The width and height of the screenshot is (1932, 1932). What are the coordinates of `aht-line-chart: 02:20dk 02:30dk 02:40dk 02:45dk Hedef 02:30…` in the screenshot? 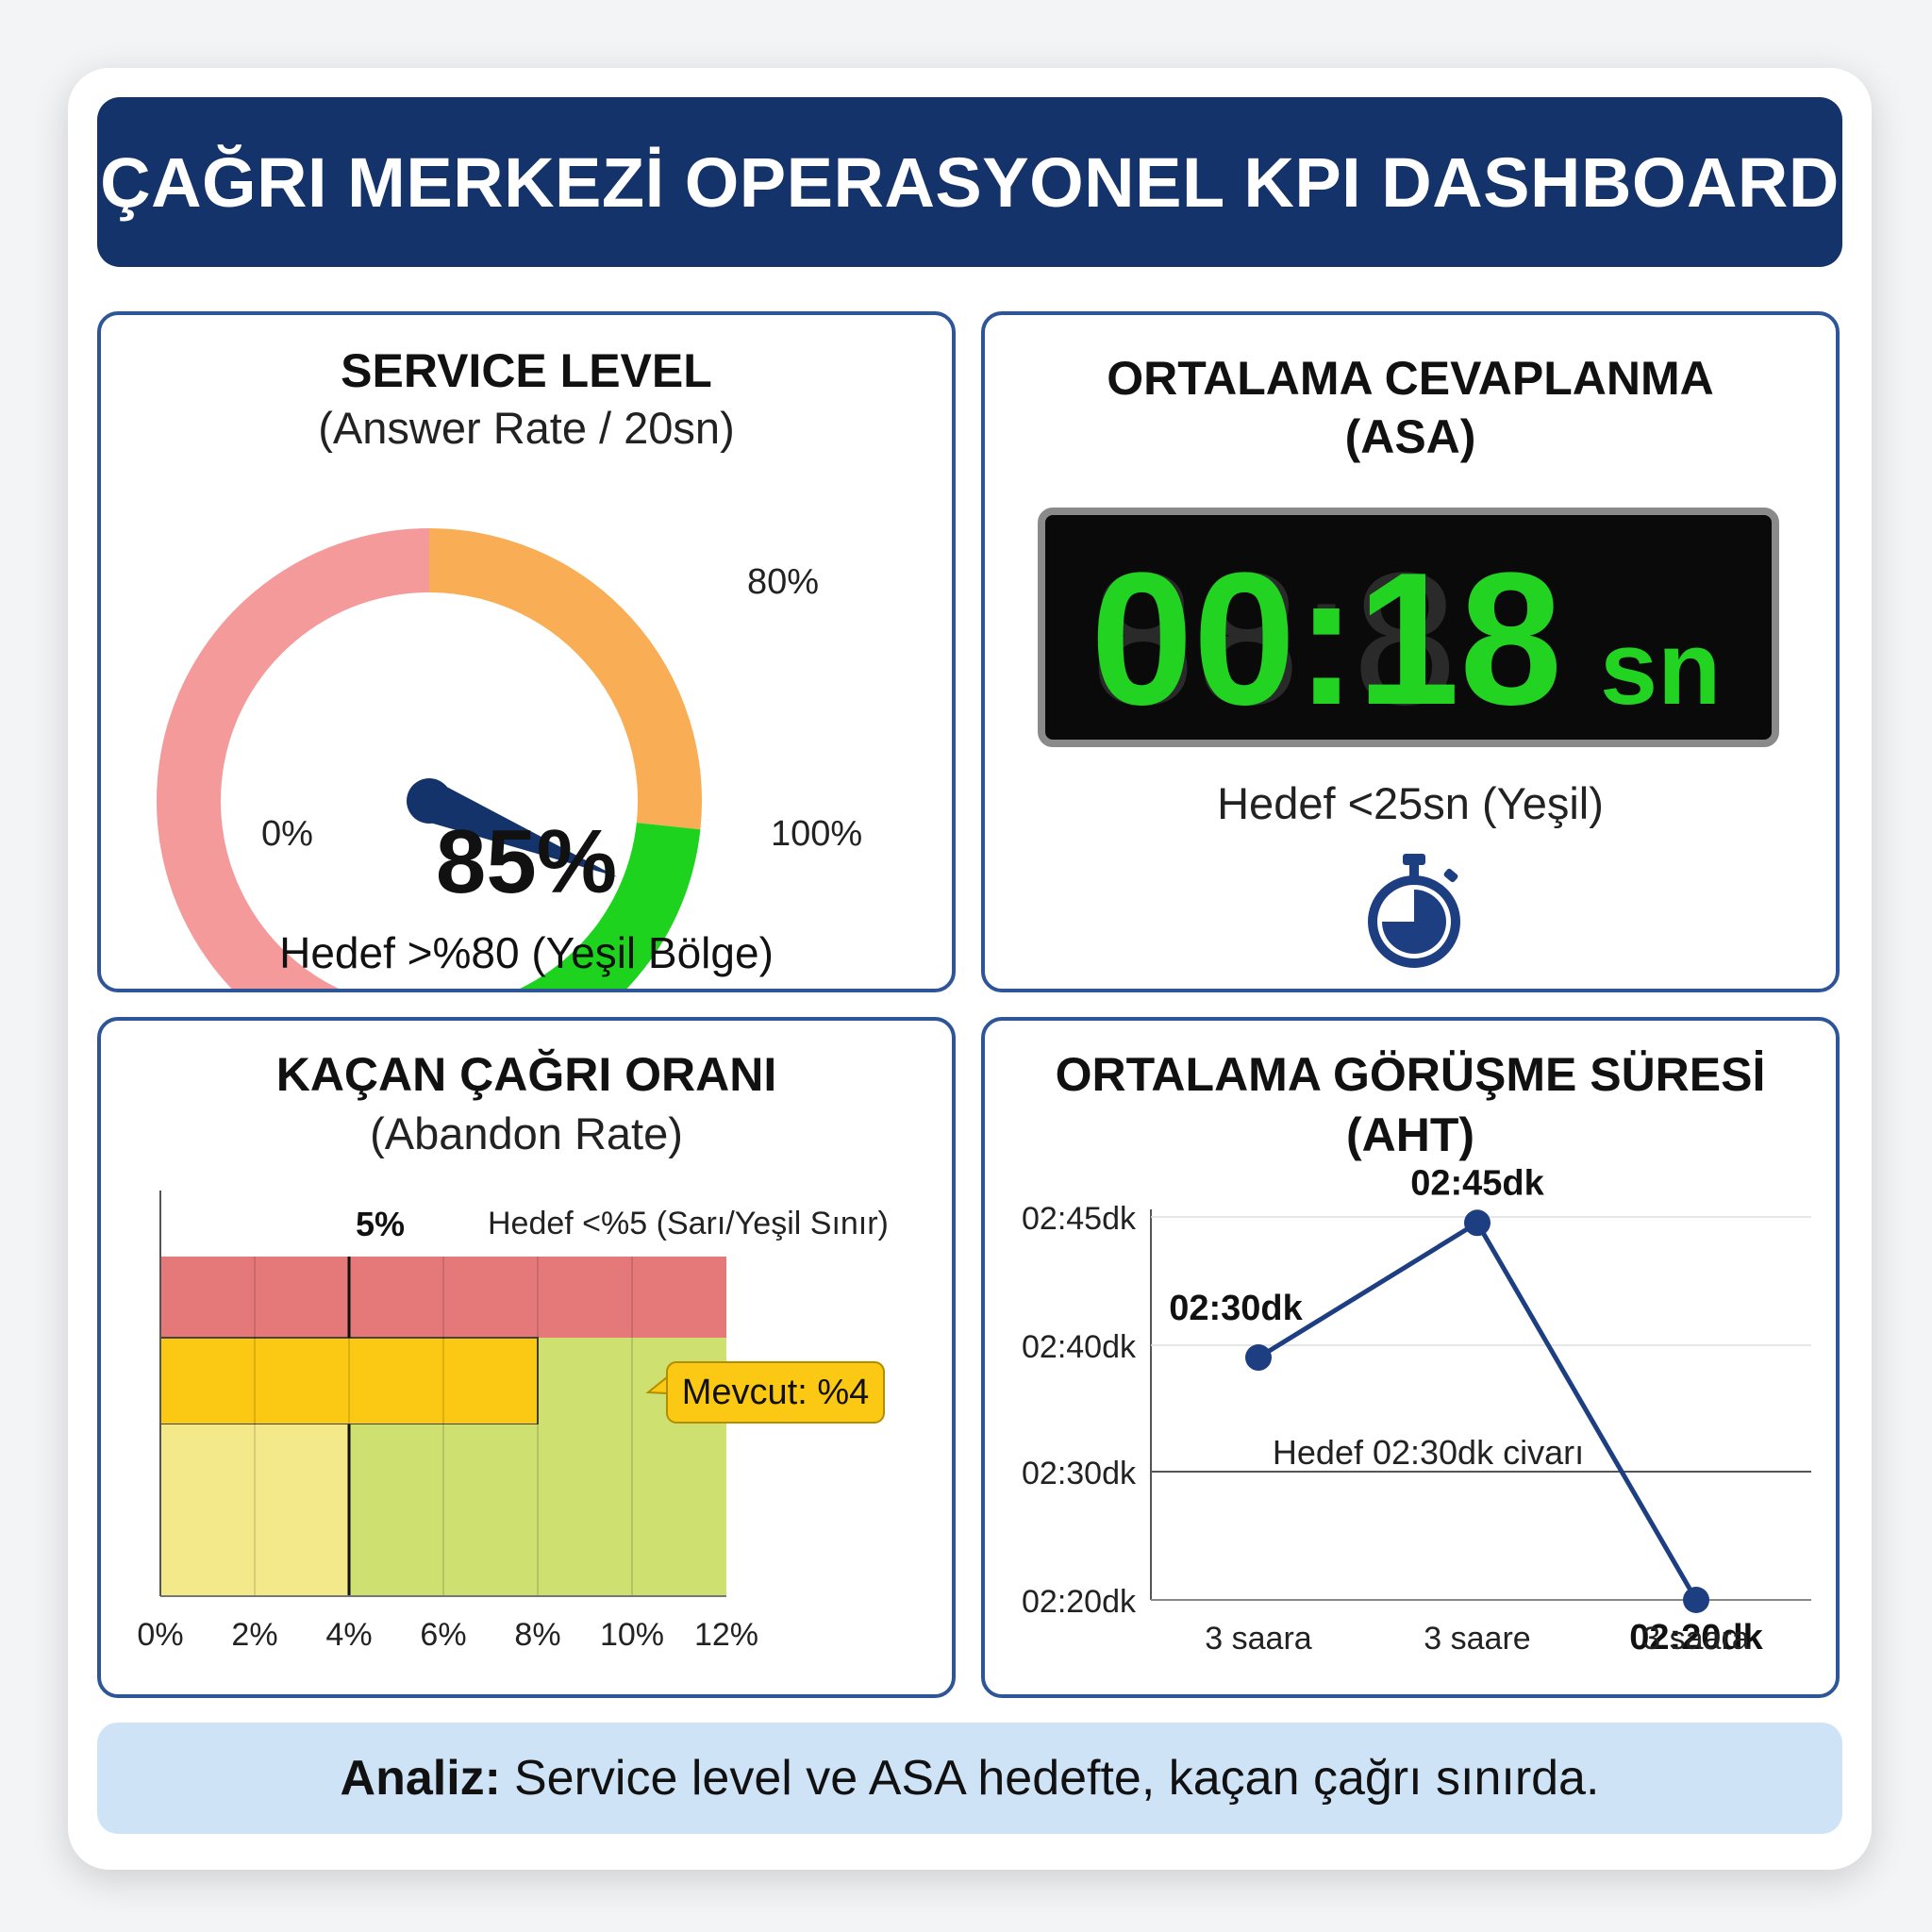 It's located at (1417, 1410).